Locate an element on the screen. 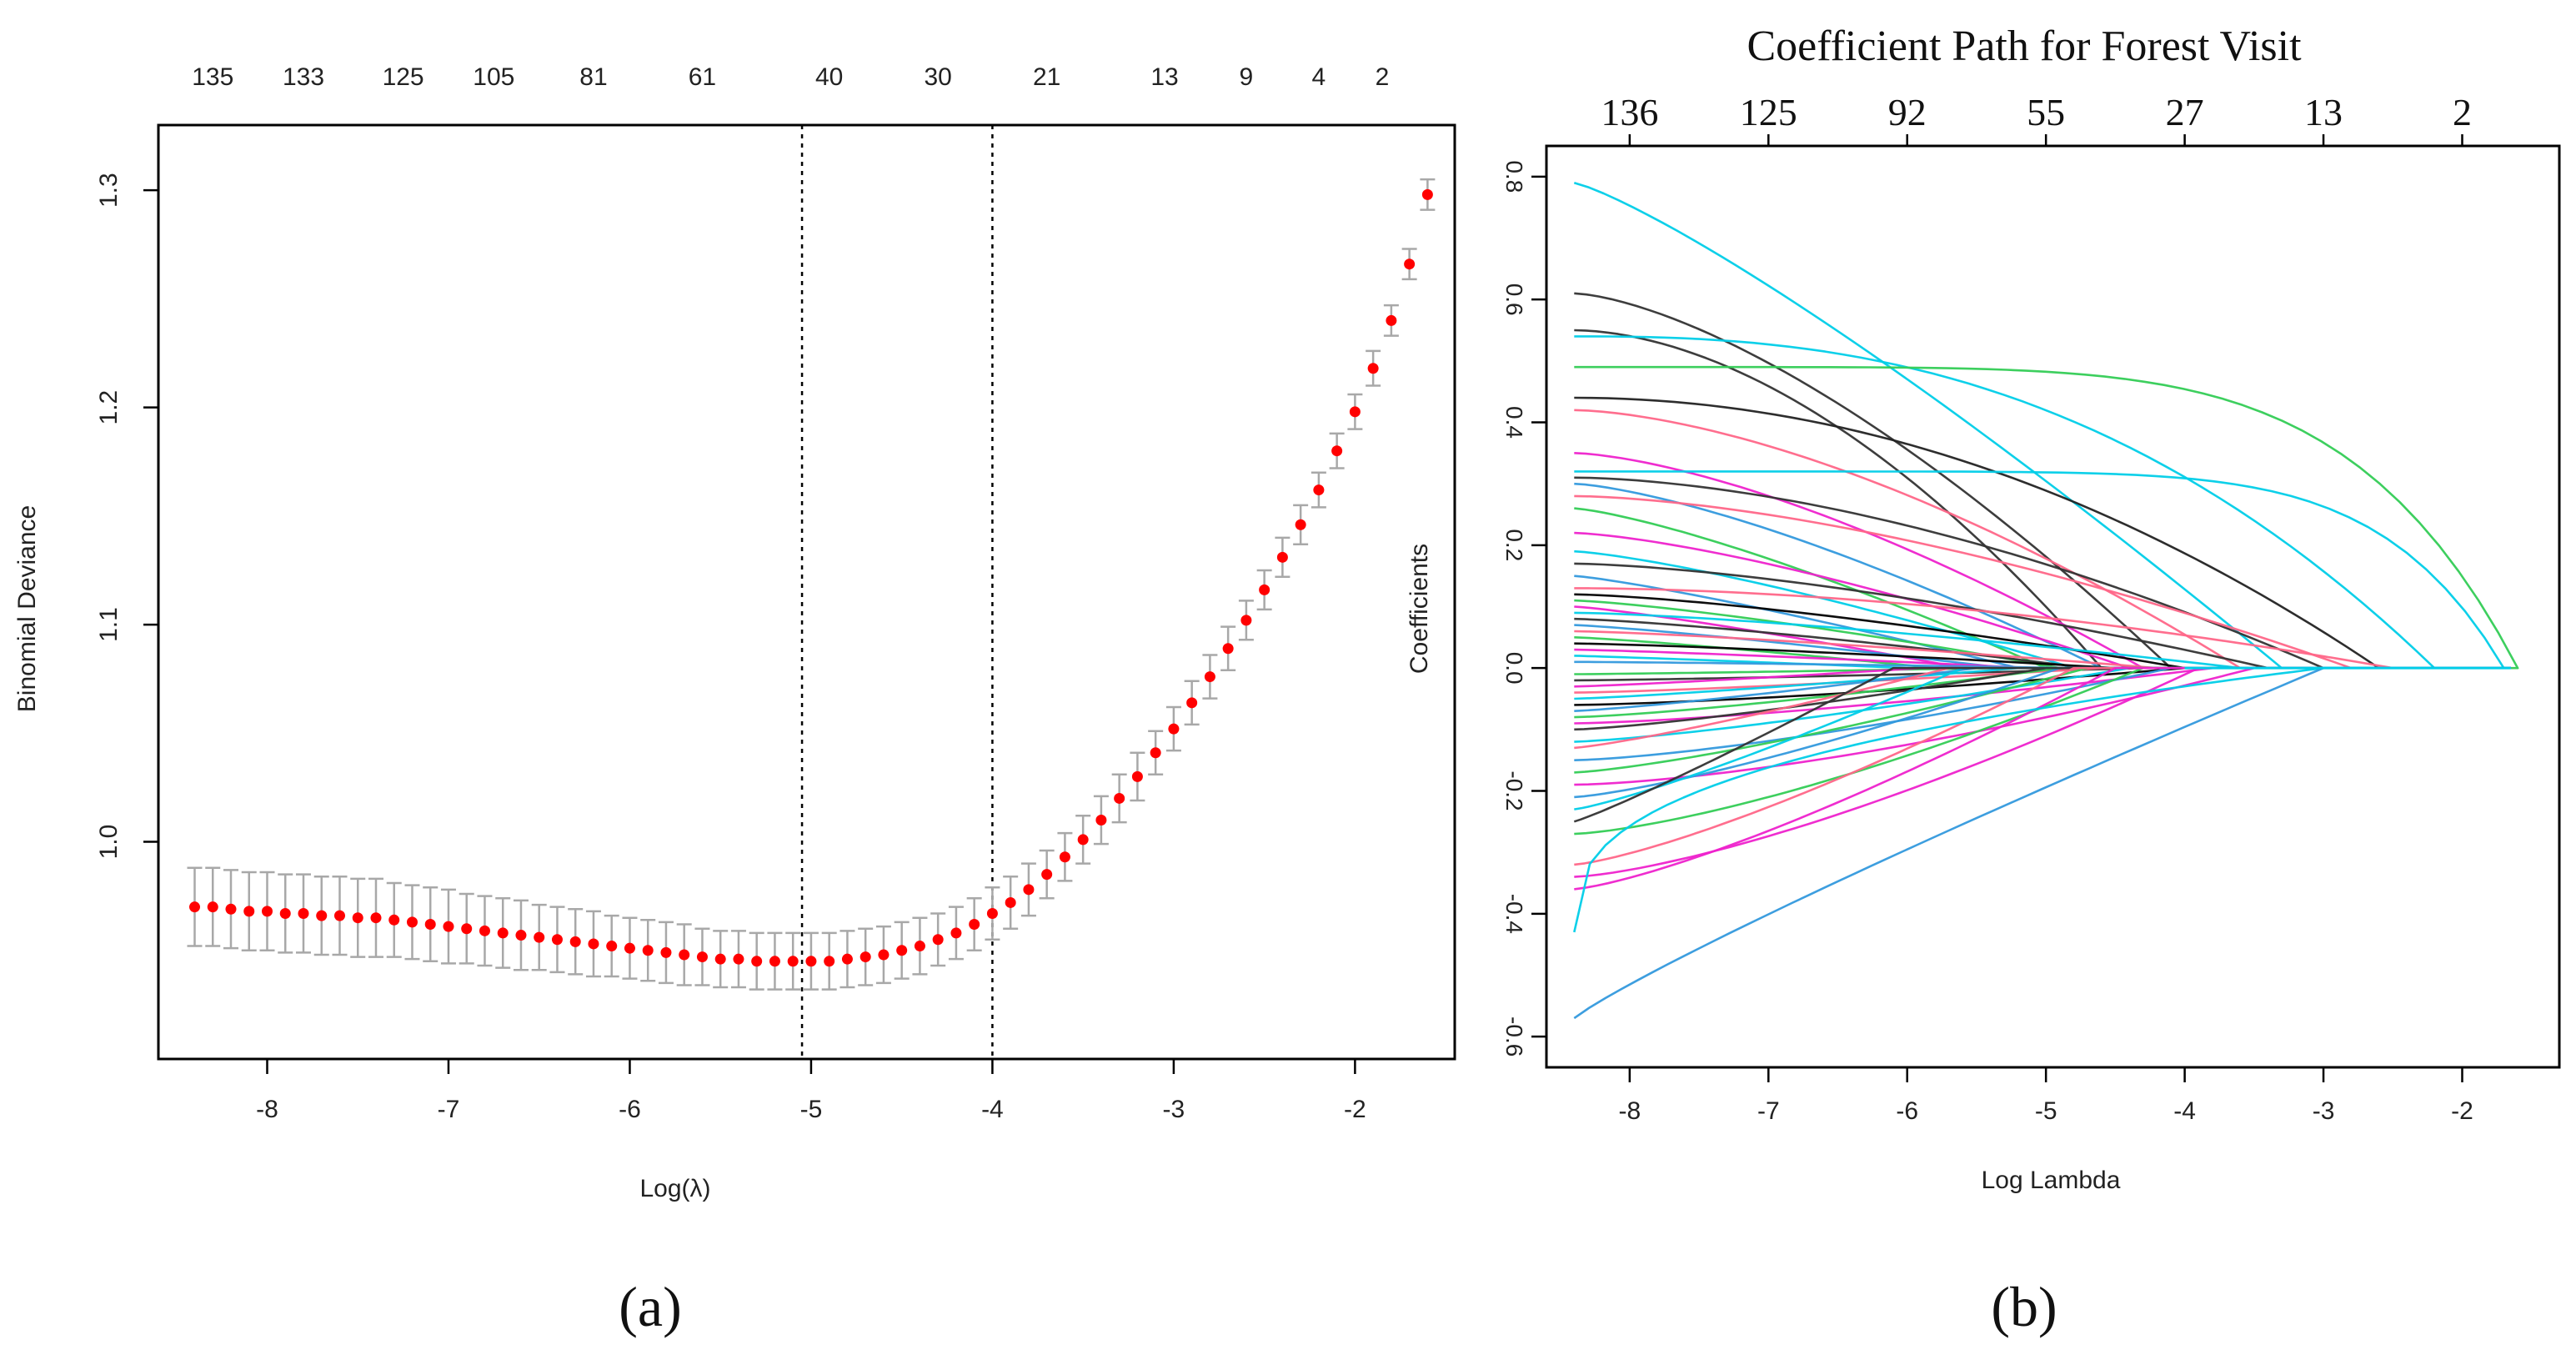  b-x-tick-label: -2 is located at coordinates (2462, 1111).